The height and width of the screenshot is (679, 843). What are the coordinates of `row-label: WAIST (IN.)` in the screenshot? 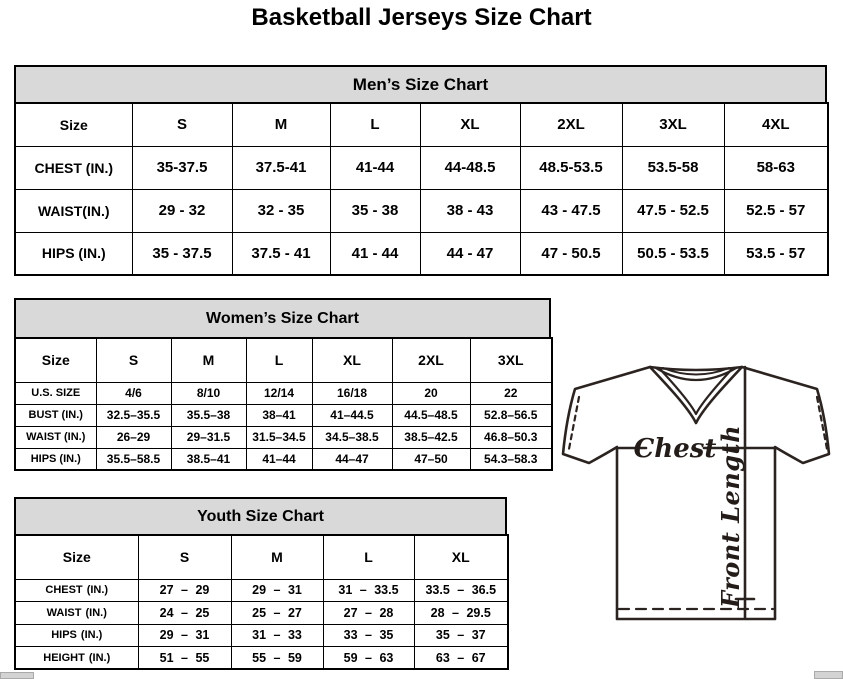 It's located at (55, 437).